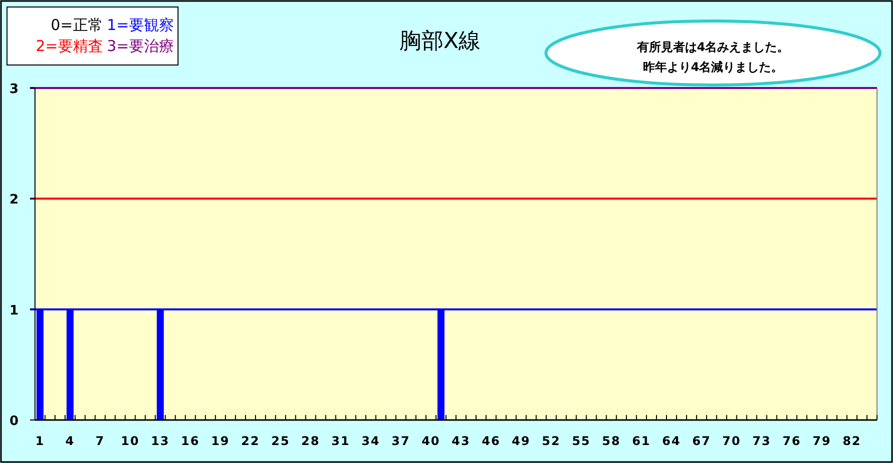 The height and width of the screenshot is (463, 893). Describe the element at coordinates (140, 25) in the screenshot. I see `ref-line-label: 1=要観察` at that location.